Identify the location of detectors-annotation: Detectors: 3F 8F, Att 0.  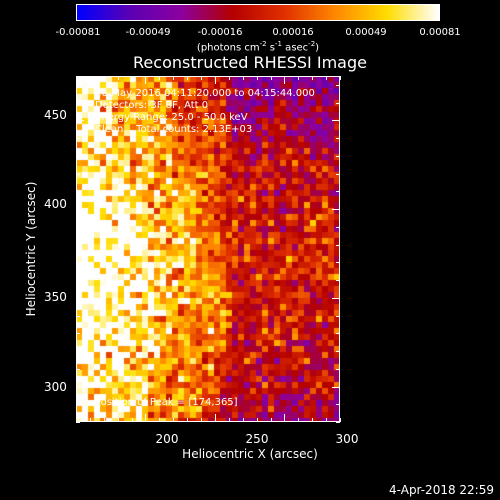
(152, 105).